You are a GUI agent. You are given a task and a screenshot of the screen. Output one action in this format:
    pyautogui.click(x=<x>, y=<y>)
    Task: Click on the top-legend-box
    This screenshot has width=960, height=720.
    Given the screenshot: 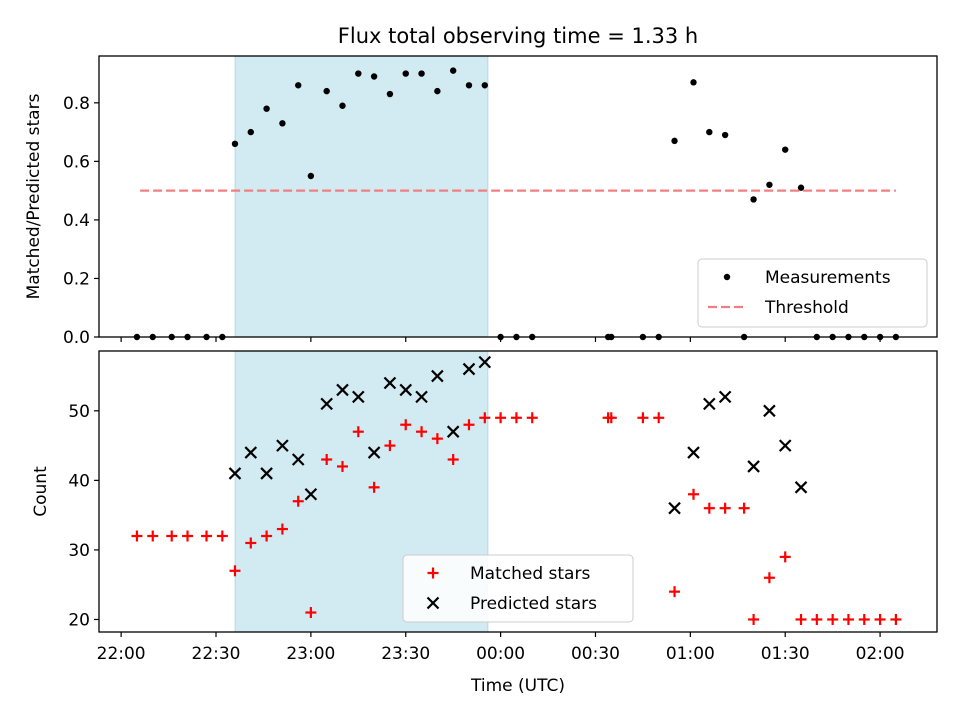 What is the action you would take?
    pyautogui.click(x=812, y=293)
    